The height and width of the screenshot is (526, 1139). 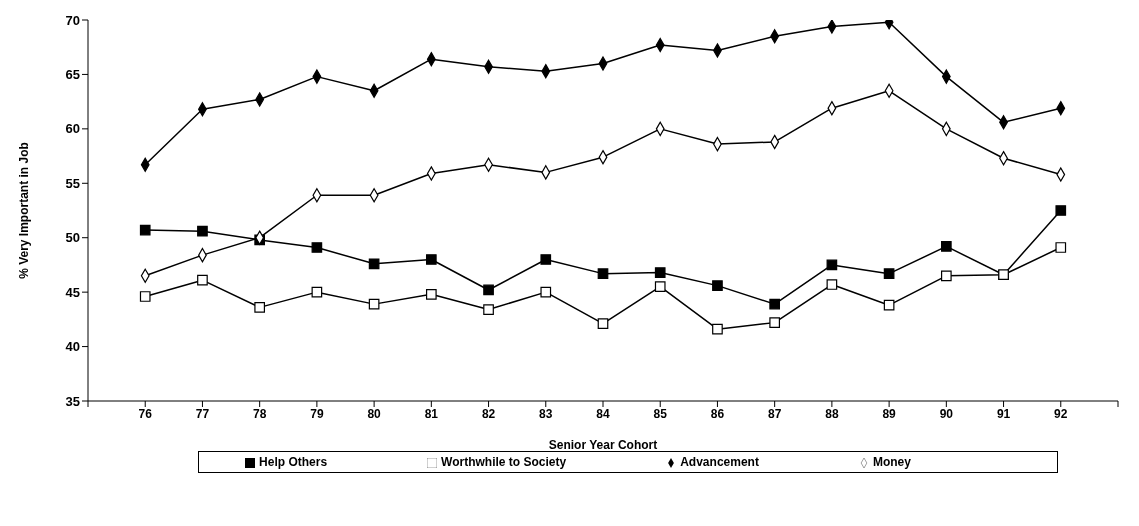 I want to click on legend-label: Help Others, so click(x=293, y=462).